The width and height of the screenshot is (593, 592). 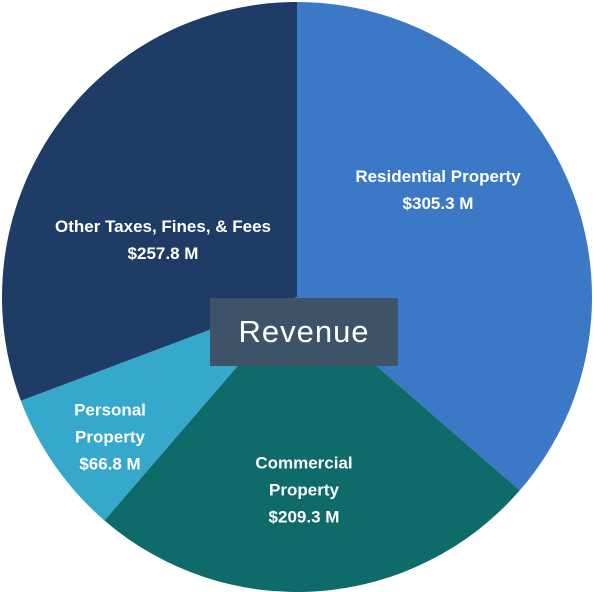 I want to click on slice-label: Personal Property $66.8 M, so click(x=110, y=437).